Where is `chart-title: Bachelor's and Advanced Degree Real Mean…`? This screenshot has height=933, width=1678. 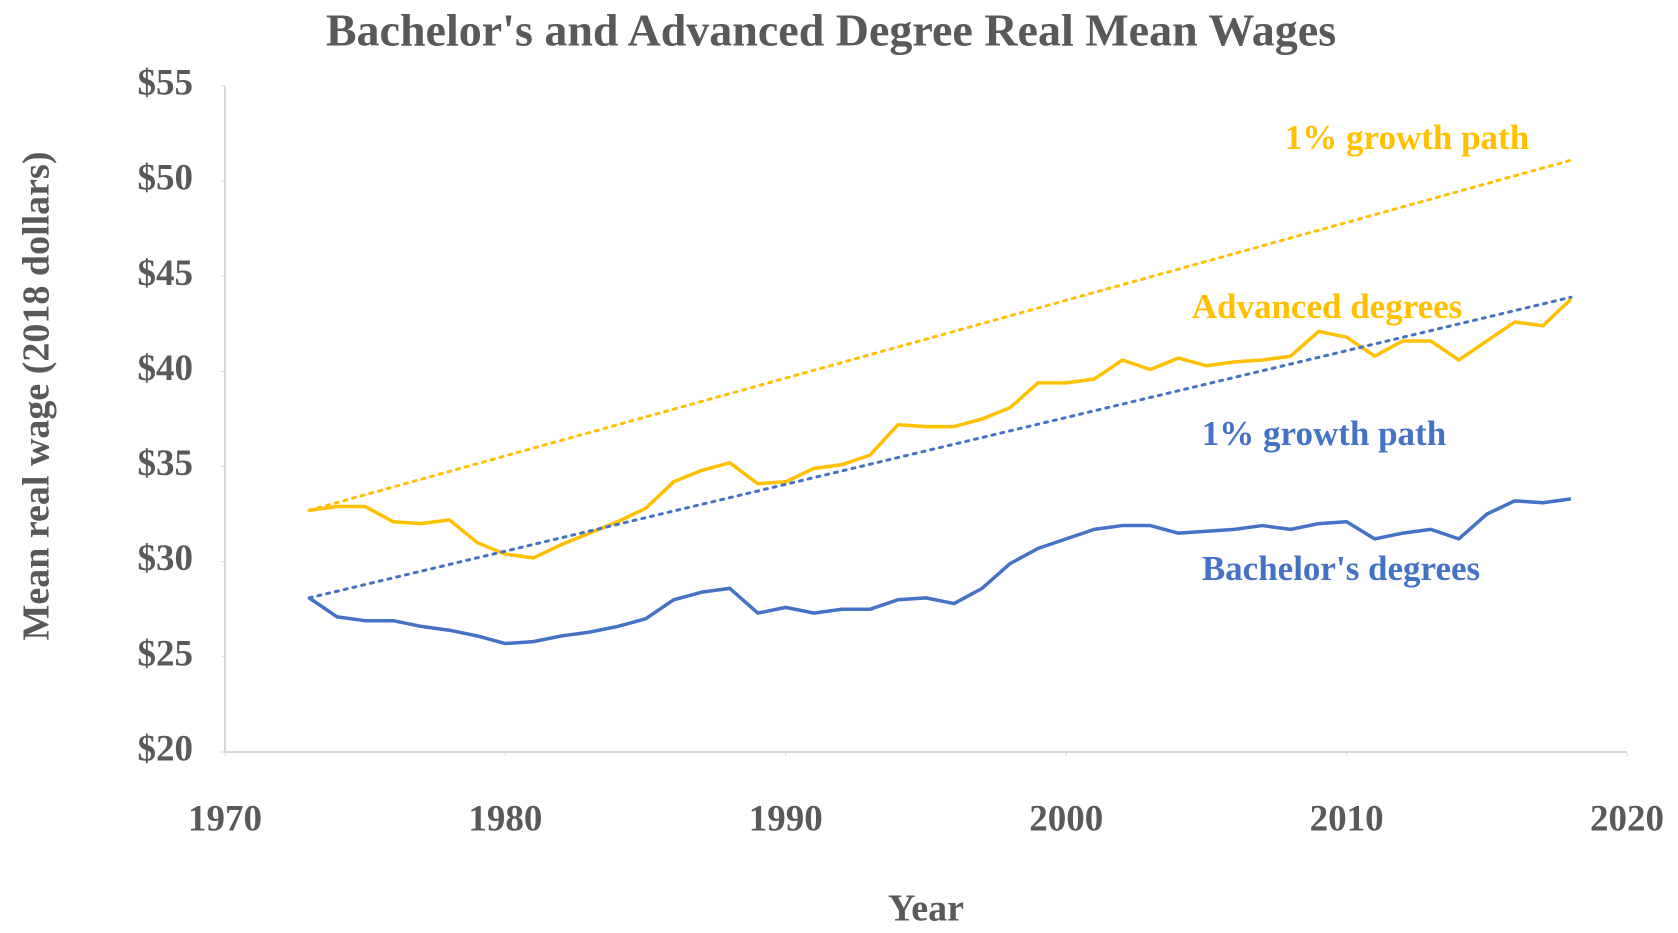 chart-title: Bachelor's and Advanced Degree Real Mean… is located at coordinates (831, 30).